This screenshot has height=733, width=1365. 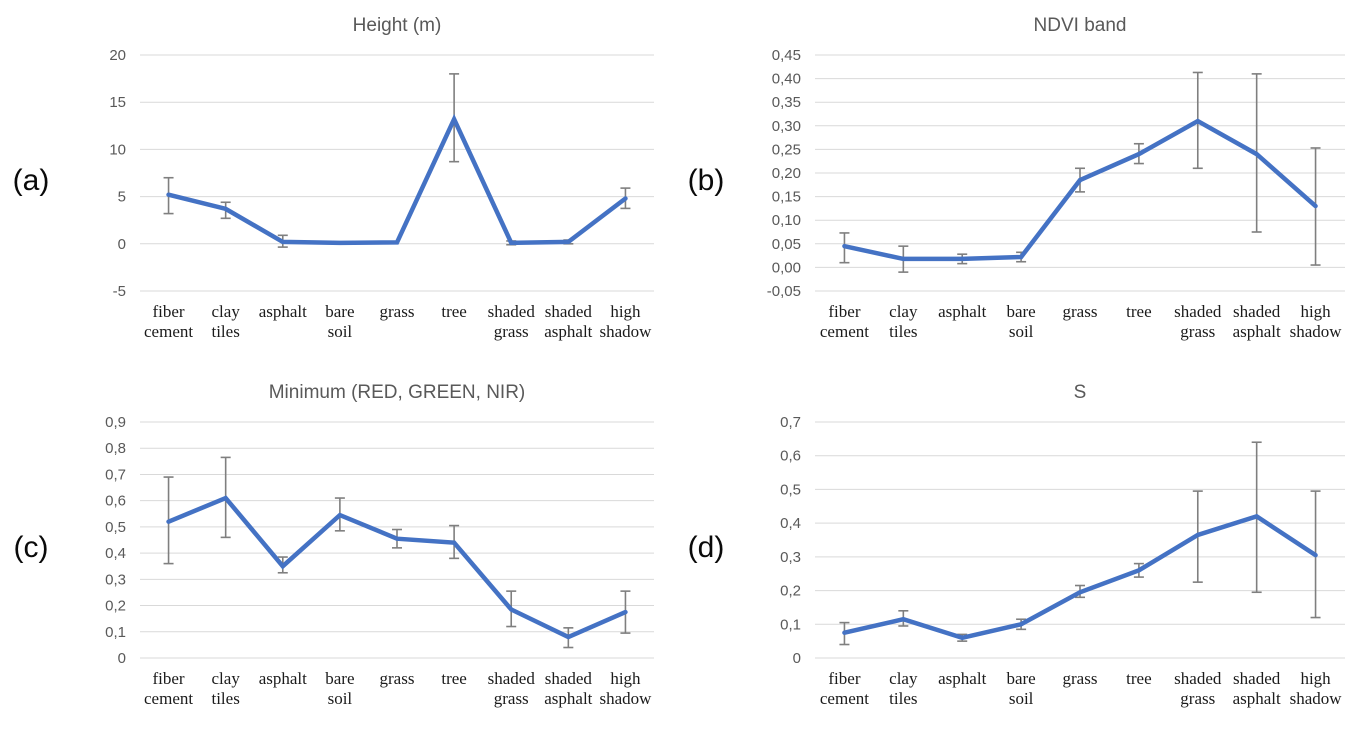 What do you see at coordinates (786, 244) in the screenshot?
I see `y-tick-label: 0,05` at bounding box center [786, 244].